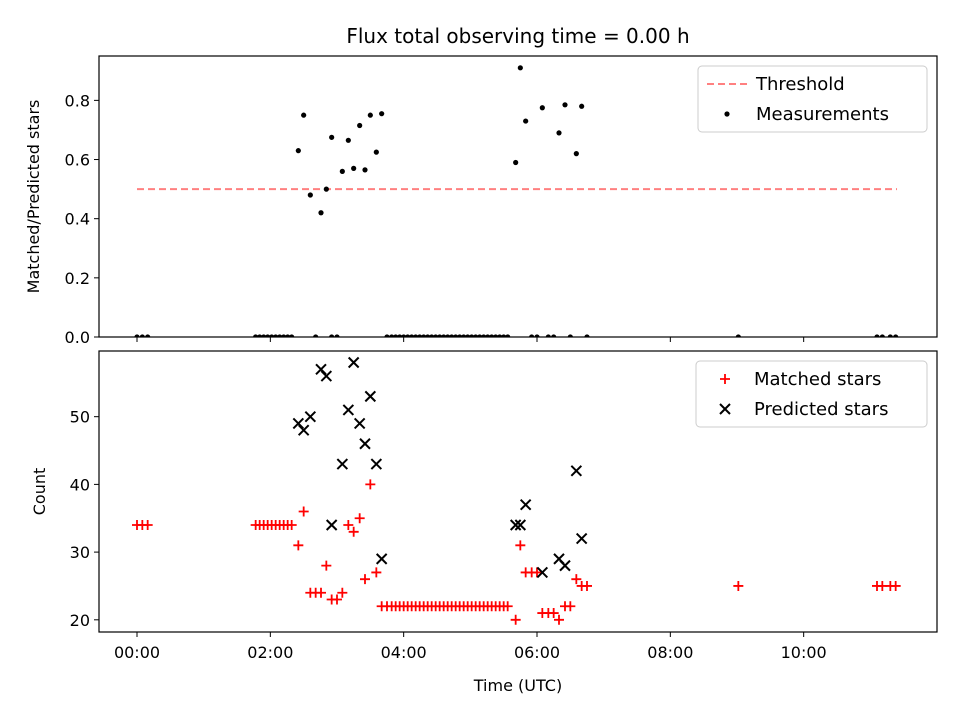 The height and width of the screenshot is (720, 960). What do you see at coordinates (812, 99) in the screenshot?
I see `legend-box` at bounding box center [812, 99].